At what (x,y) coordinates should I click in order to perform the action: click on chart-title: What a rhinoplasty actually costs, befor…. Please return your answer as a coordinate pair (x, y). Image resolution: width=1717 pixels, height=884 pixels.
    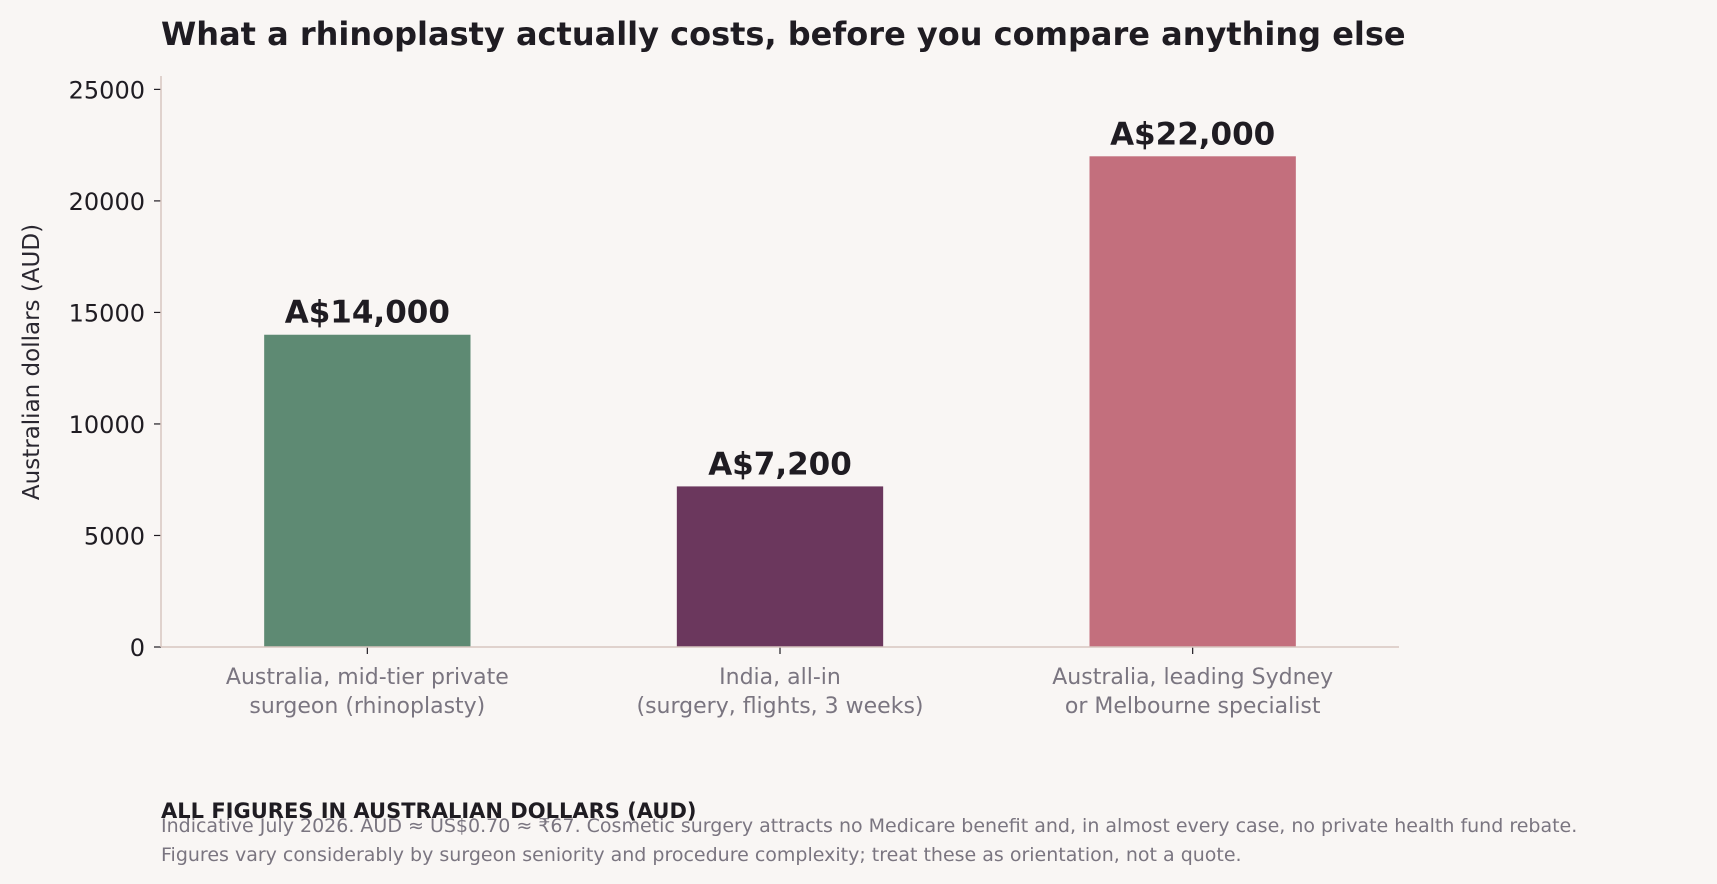
    Looking at the image, I should click on (783, 34).